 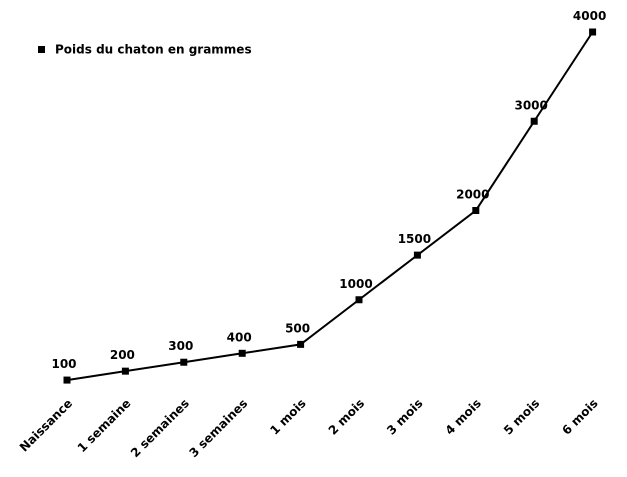 What do you see at coordinates (239, 337) in the screenshot?
I see `data-label: 400` at bounding box center [239, 337].